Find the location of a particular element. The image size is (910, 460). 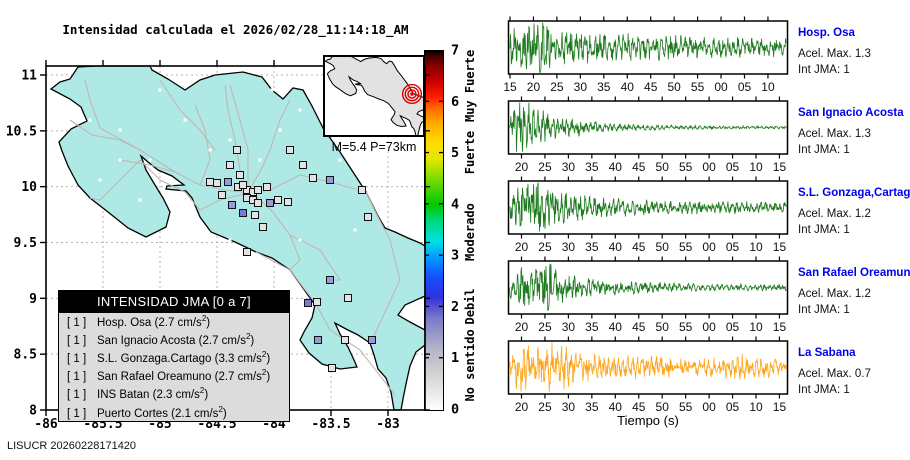

x-axis-tick-label: -83 is located at coordinates (387, 424).